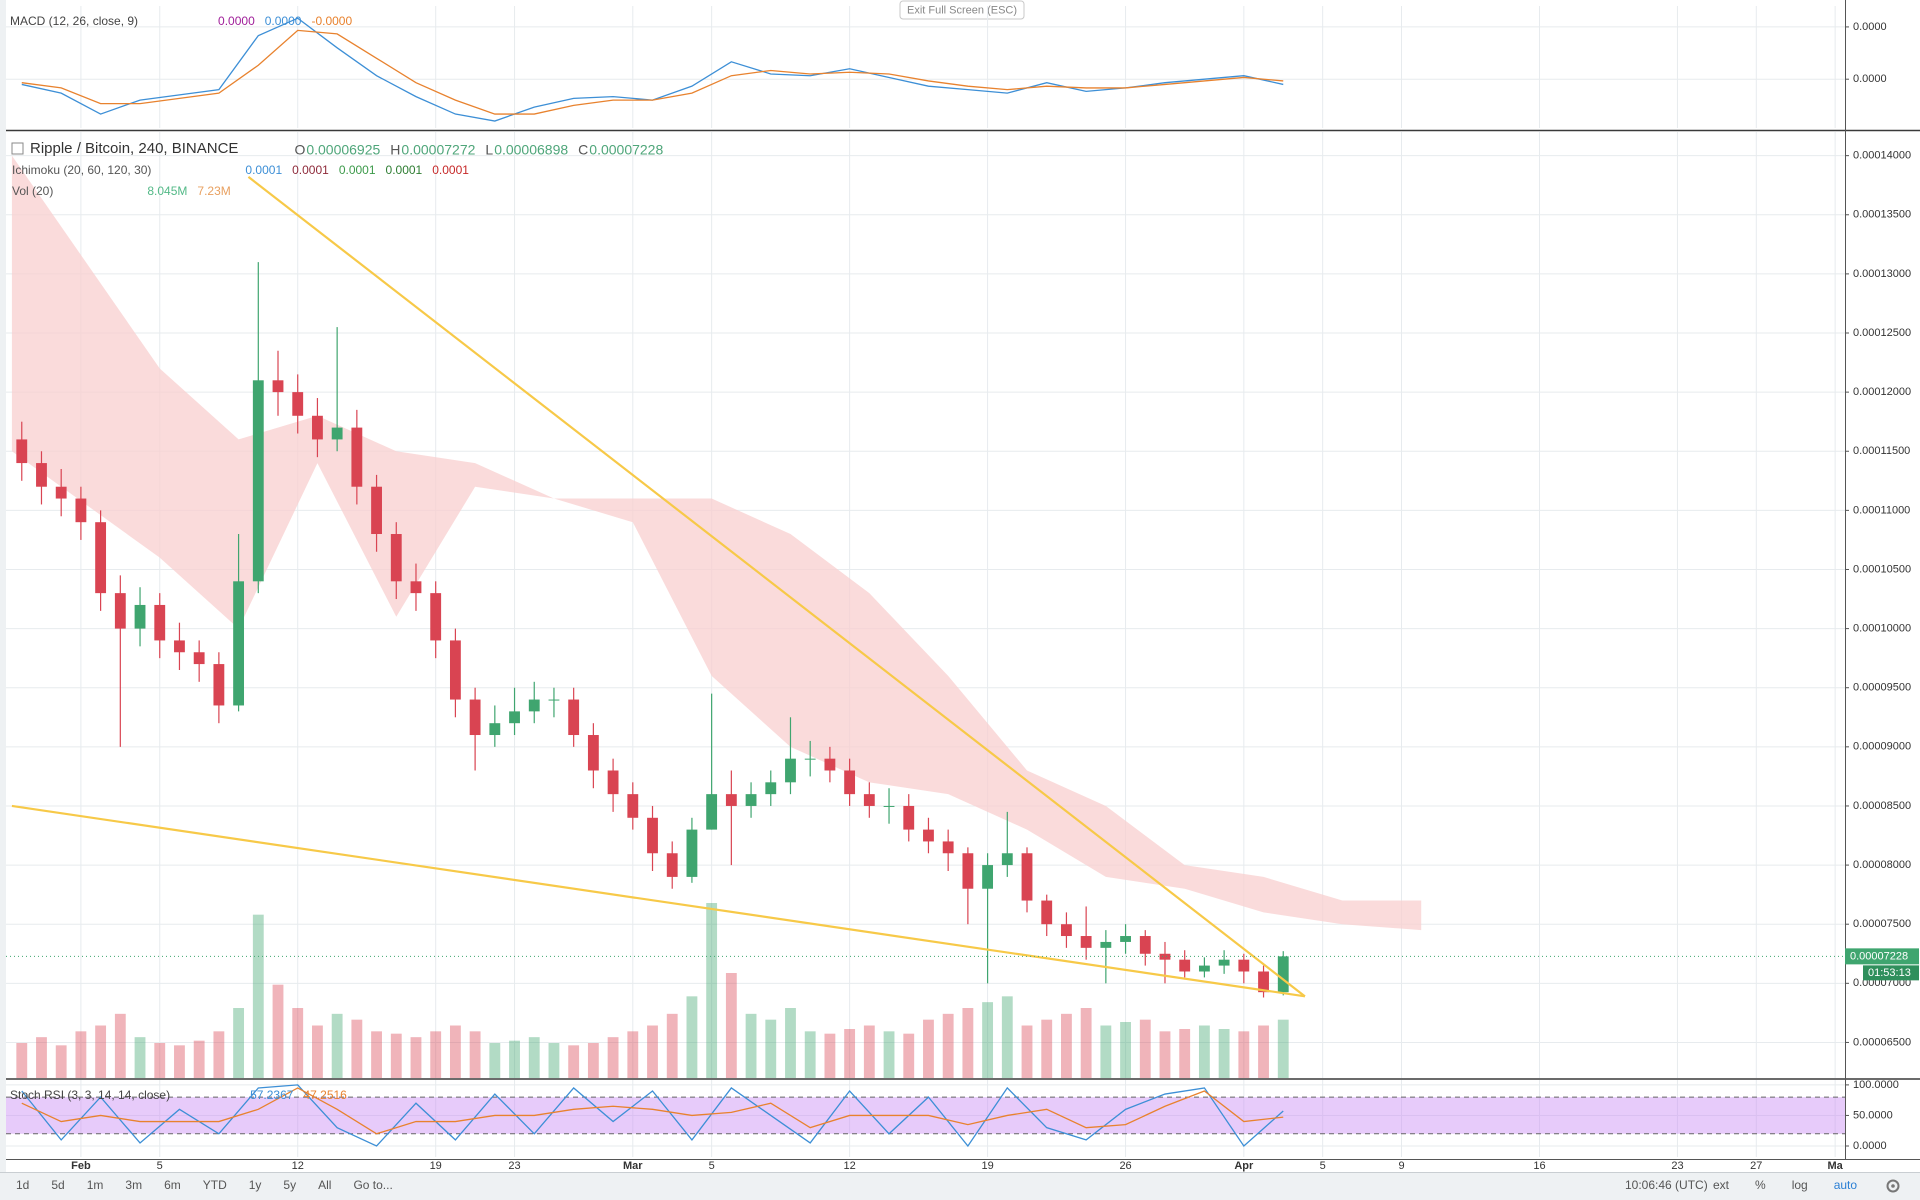 This screenshot has height=1200, width=1920. Describe the element at coordinates (1846, 1185) in the screenshot. I see `scale-button: auto` at that location.